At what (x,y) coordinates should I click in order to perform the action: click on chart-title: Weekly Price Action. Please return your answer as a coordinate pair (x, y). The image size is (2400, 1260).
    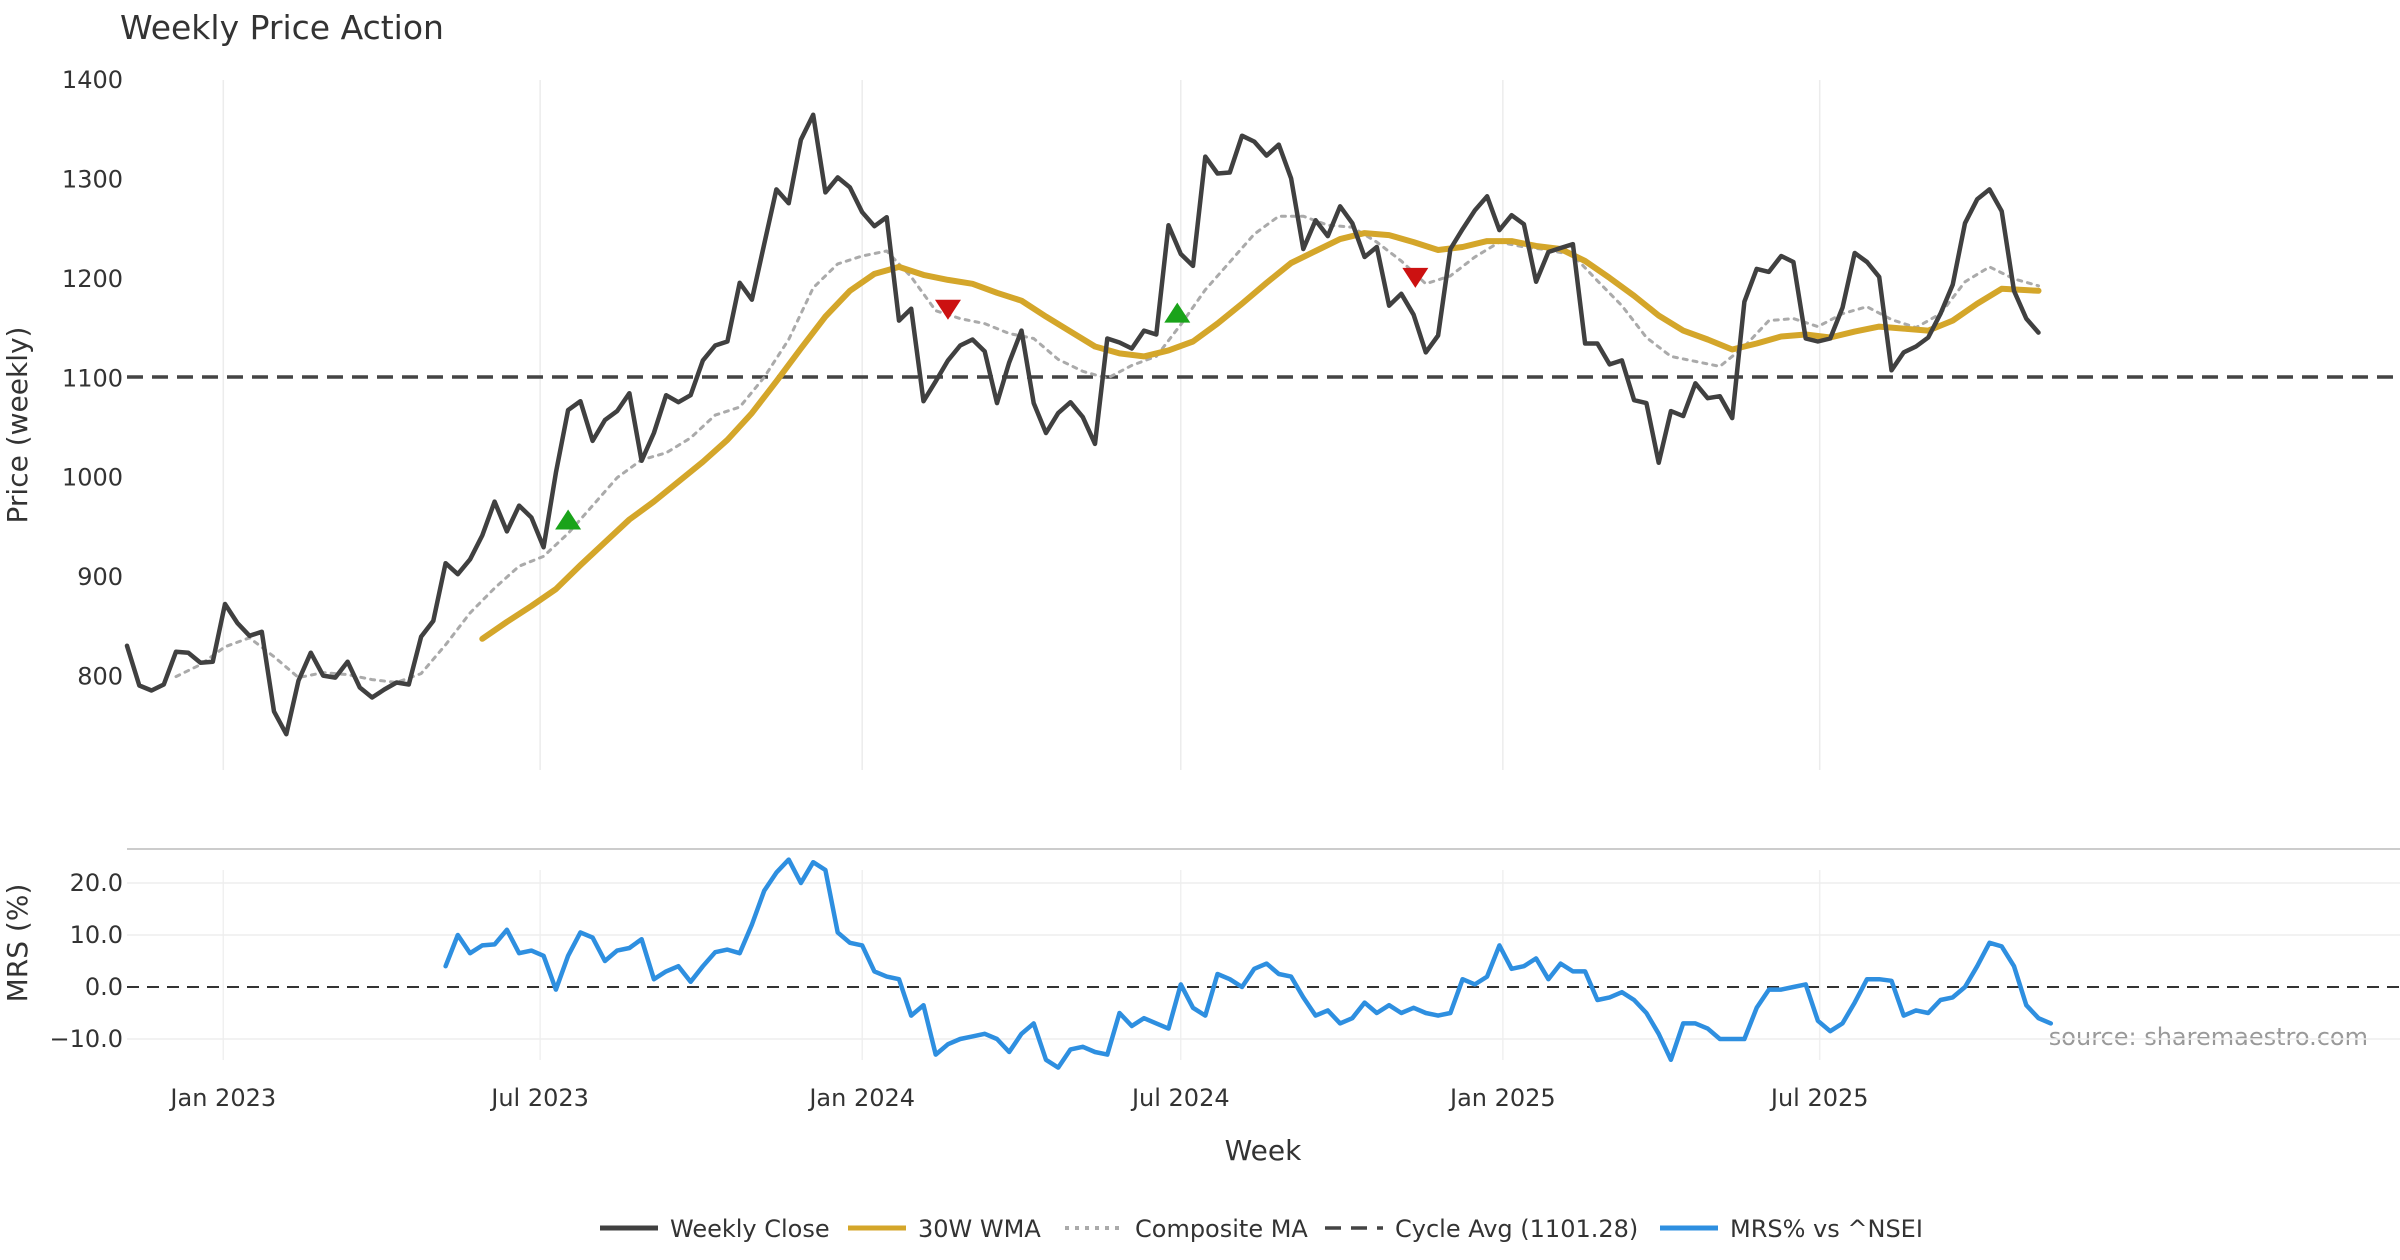
    Looking at the image, I should click on (282, 27).